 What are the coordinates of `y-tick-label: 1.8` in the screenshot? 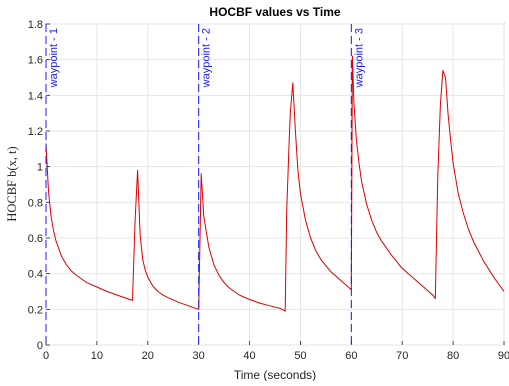 It's located at (35, 25).